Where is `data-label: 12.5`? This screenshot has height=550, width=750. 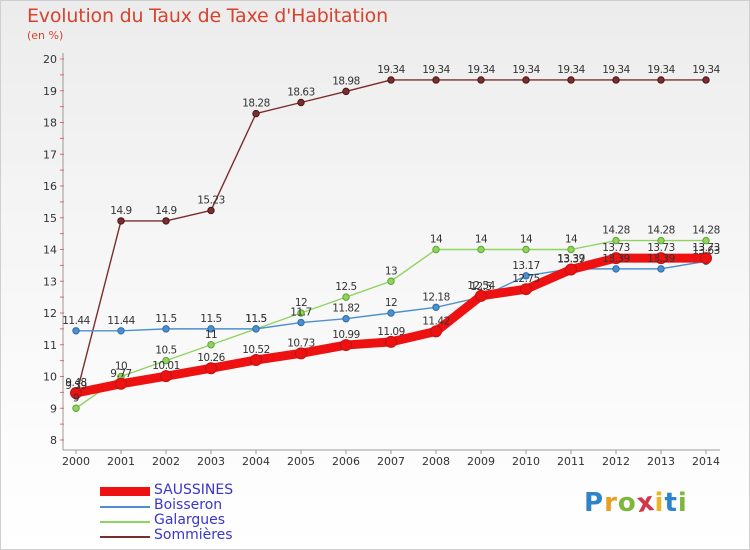 data-label: 12.5 is located at coordinates (480, 287).